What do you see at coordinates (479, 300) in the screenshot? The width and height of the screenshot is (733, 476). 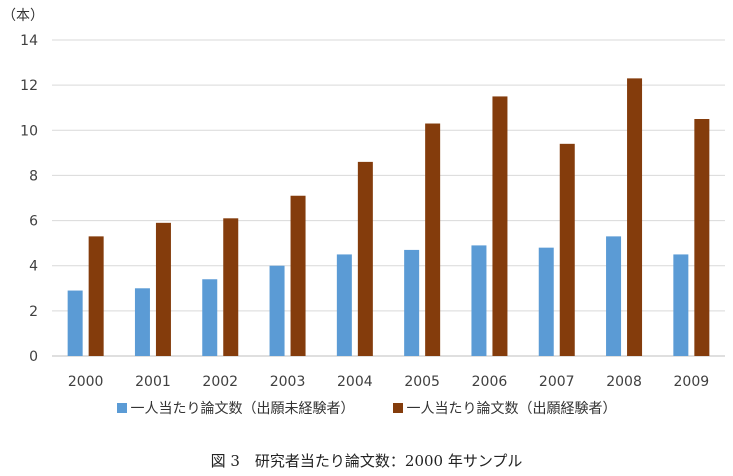 I see `bar-inexperienced-2006` at bounding box center [479, 300].